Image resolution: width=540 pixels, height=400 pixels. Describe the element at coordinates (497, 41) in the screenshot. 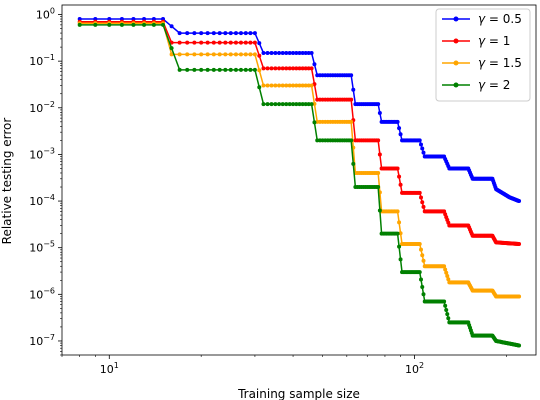

I see `legend-value: = 1` at that location.